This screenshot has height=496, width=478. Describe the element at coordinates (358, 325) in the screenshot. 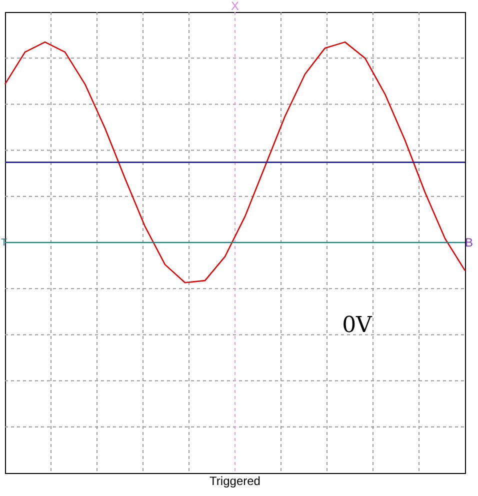

I see `text: 0V` at that location.